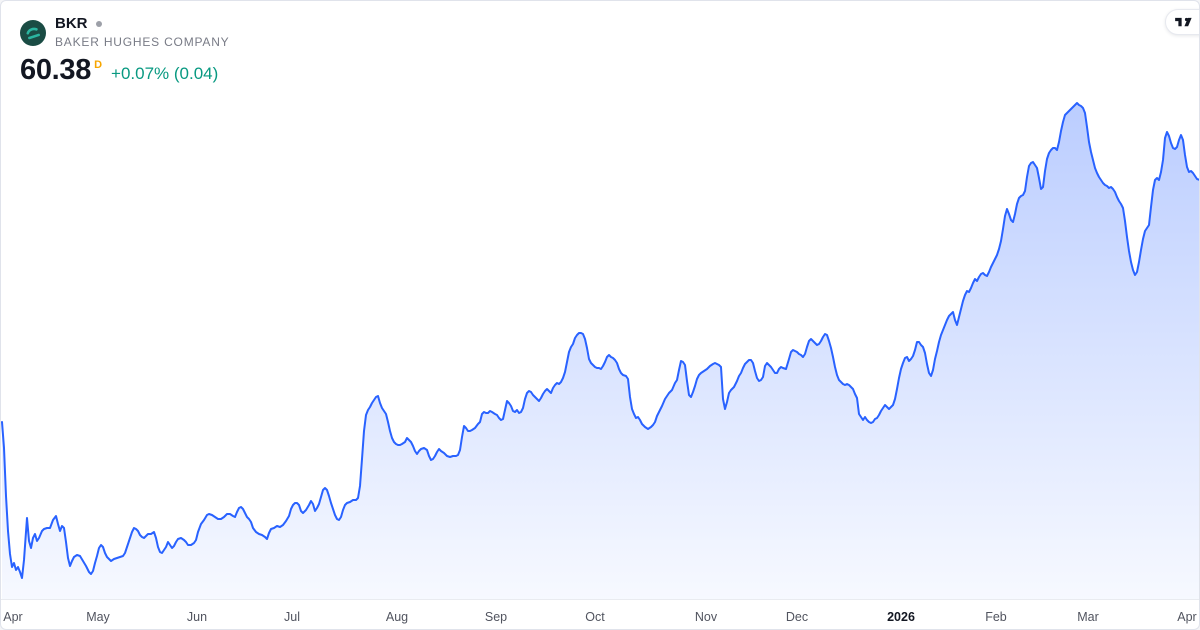 This screenshot has height=630, width=1200. I want to click on price-row: 60.38 D +0.07% (0.04), so click(124, 70).